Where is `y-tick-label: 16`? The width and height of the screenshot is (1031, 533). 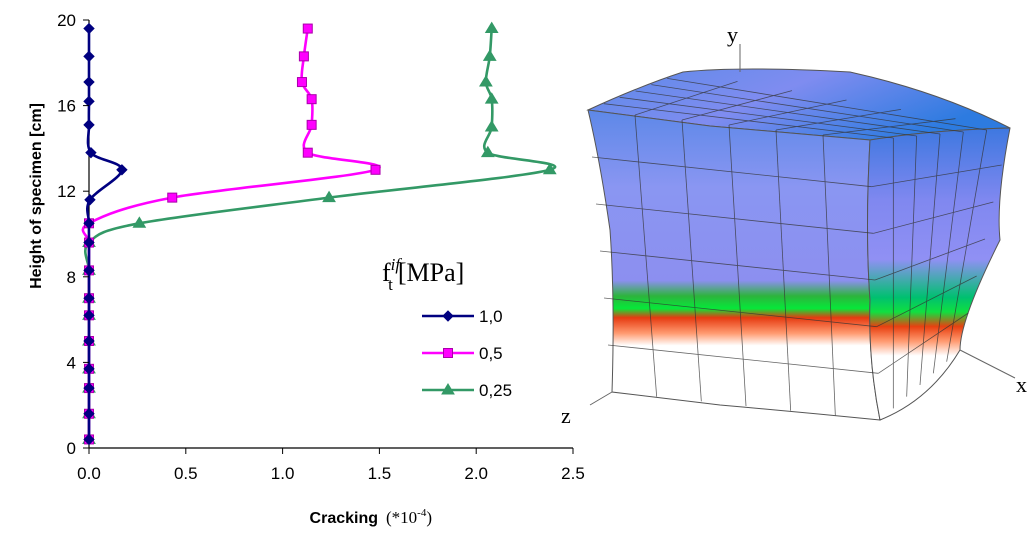 y-tick-label: 16 is located at coordinates (66, 106).